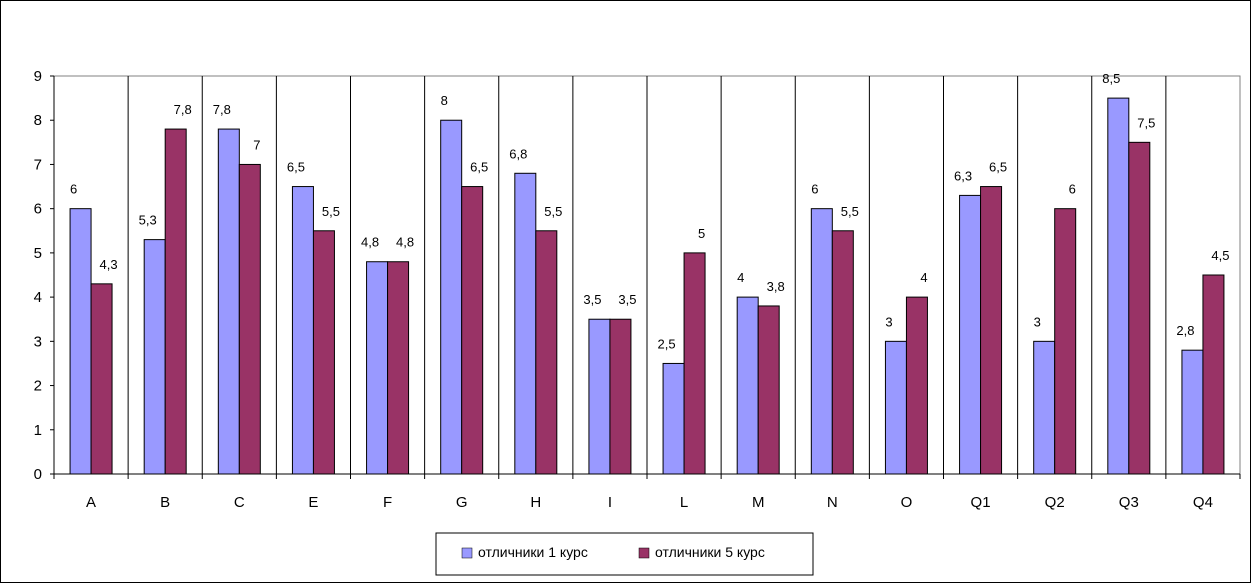 The width and height of the screenshot is (1251, 583). Describe the element at coordinates (405, 242) in the screenshot. I see `data-label-series-2: 4,8` at that location.